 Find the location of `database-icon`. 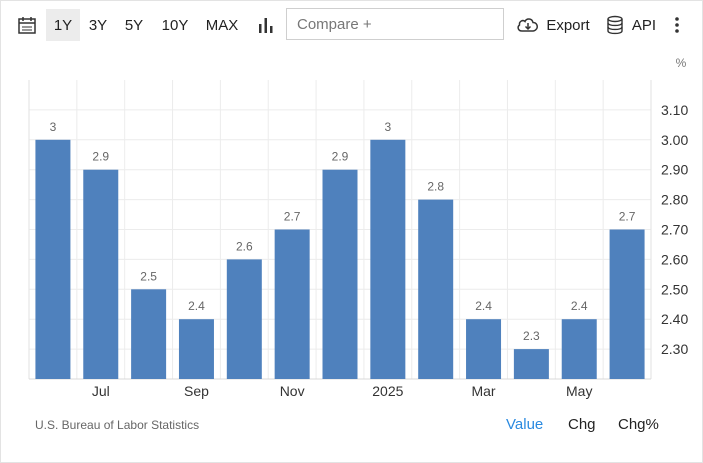

database-icon is located at coordinates (615, 25).